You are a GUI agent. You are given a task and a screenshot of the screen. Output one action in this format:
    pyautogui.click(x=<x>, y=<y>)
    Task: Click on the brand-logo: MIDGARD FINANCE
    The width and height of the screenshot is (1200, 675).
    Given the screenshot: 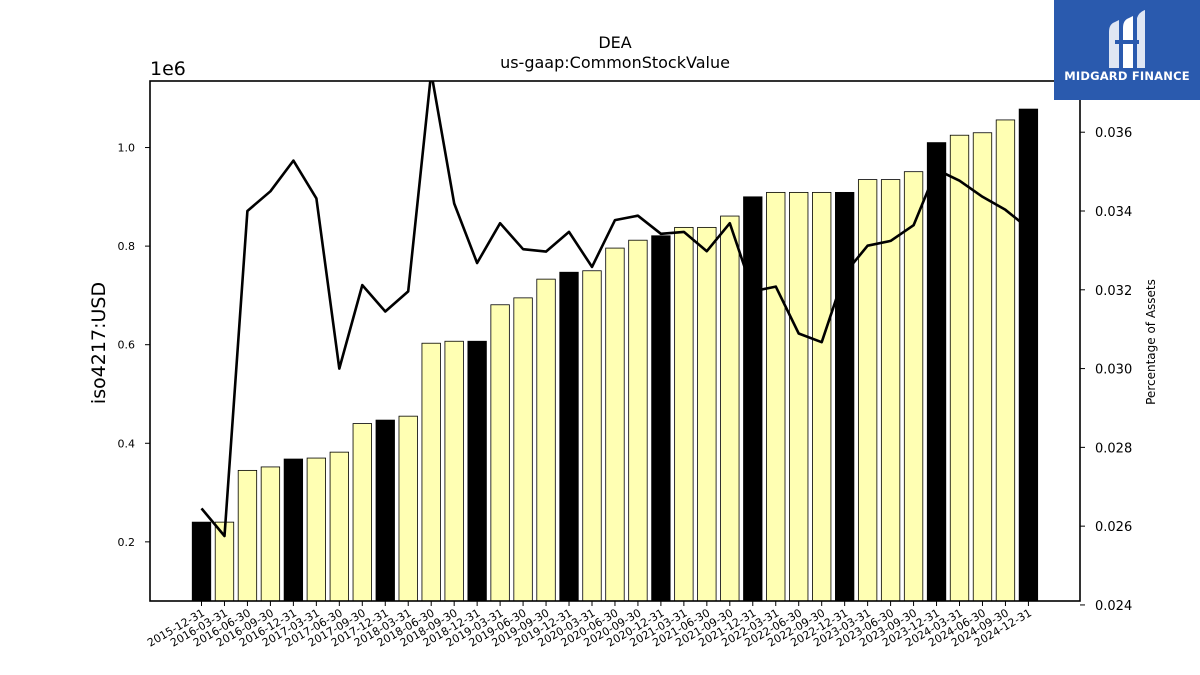 What is the action you would take?
    pyautogui.click(x=1127, y=50)
    